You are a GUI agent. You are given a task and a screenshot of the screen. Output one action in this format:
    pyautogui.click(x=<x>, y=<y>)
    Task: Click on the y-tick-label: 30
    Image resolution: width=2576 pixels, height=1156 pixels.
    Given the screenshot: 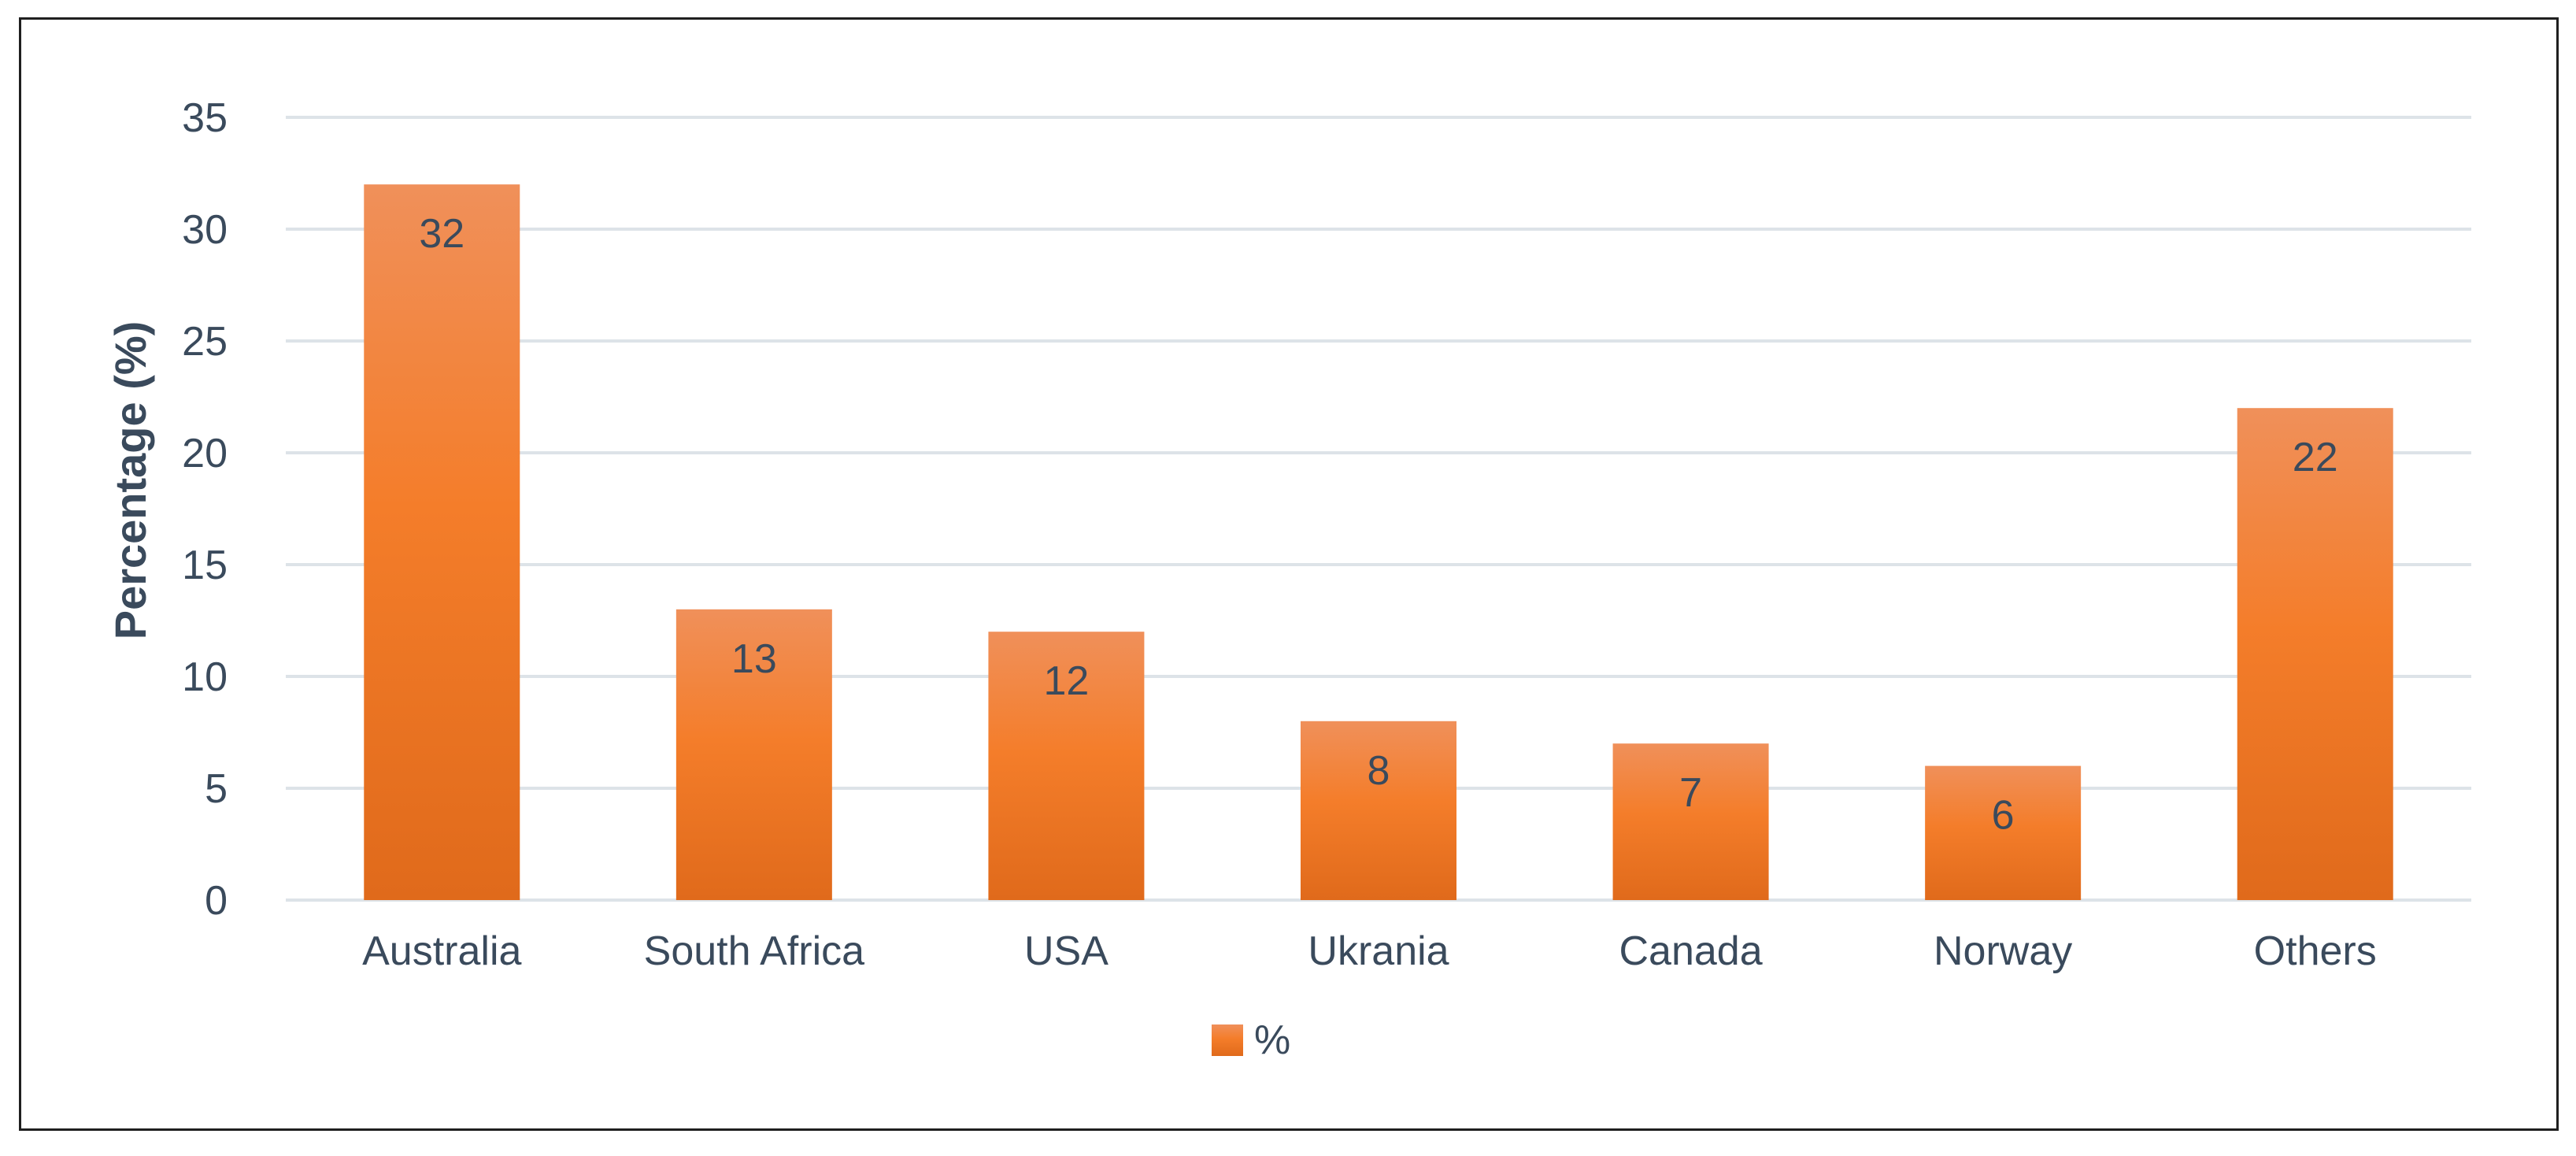 What is the action you would take?
    pyautogui.click(x=205, y=230)
    